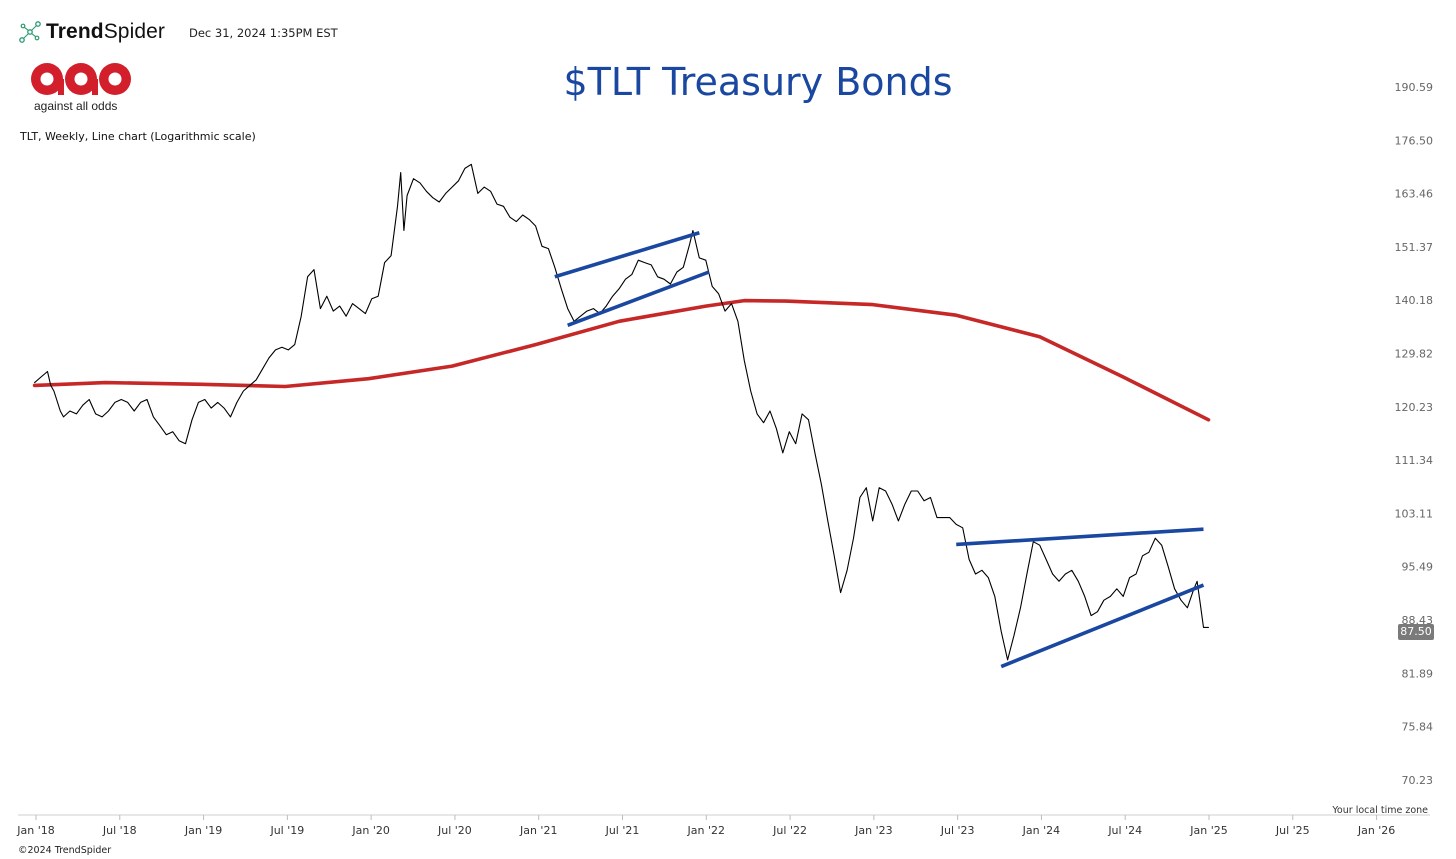  I want to click on y-tick-label-1: 176.50, so click(1414, 140).